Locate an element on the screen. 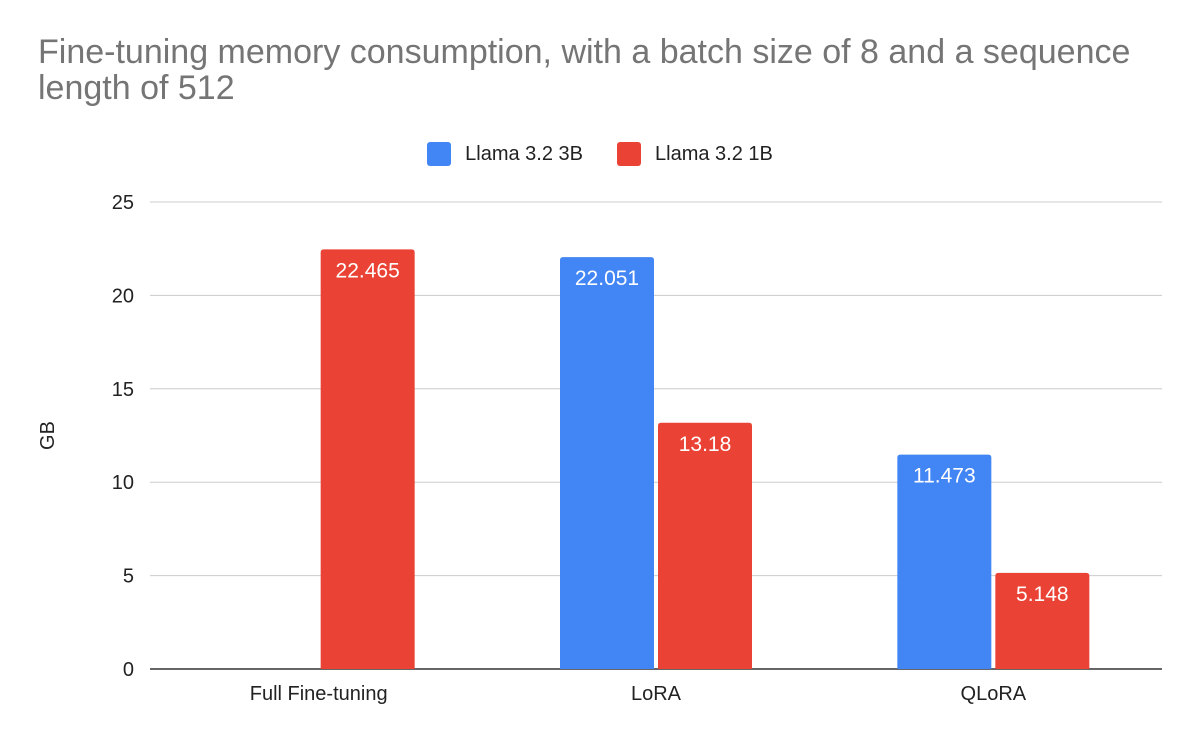 This screenshot has height=742, width=1200. y-axis-title: GB is located at coordinates (48, 435).